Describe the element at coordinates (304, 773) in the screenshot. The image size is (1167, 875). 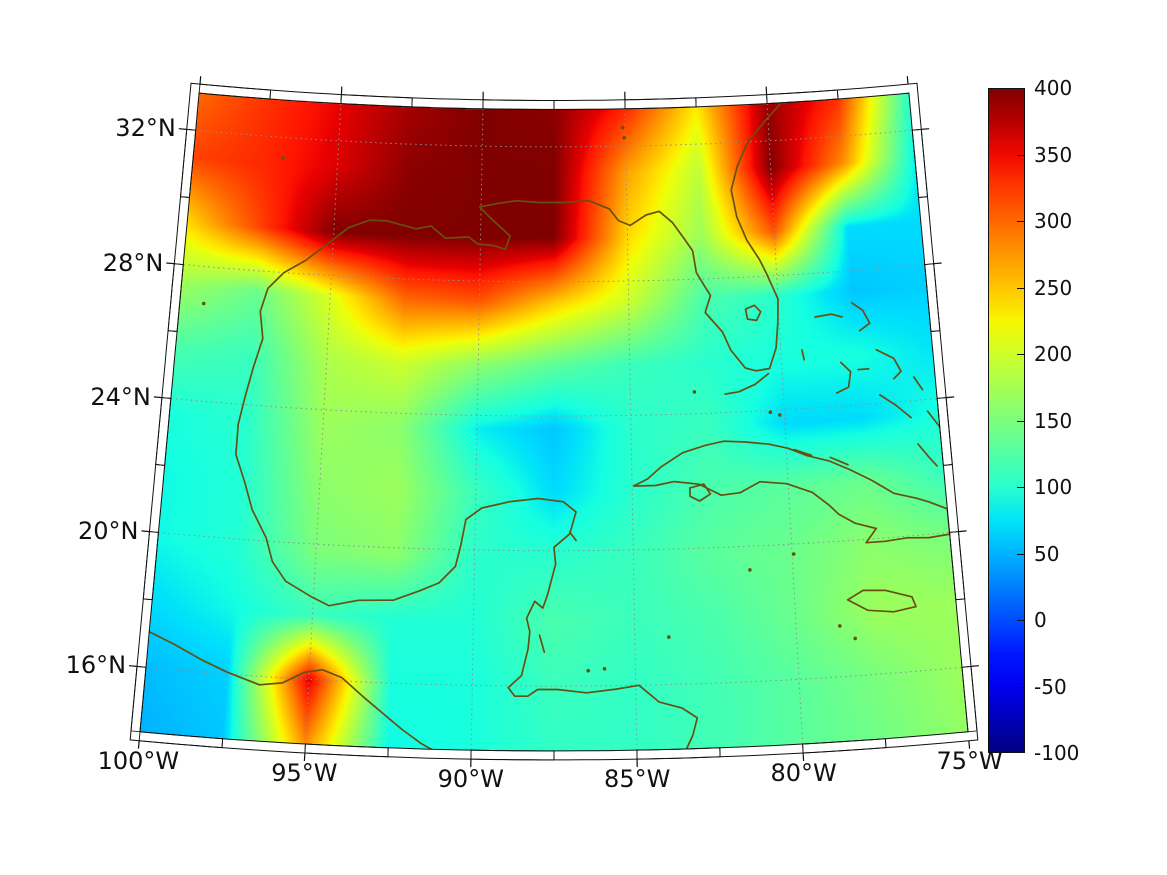
I see `x-tick-label: 95°W` at that location.